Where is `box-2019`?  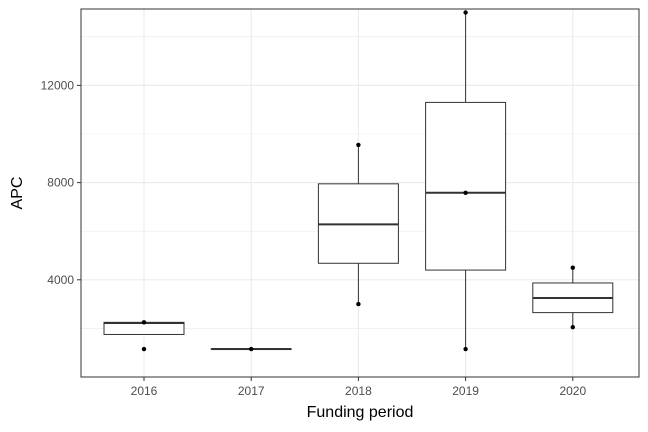 box-2019 is located at coordinates (466, 186).